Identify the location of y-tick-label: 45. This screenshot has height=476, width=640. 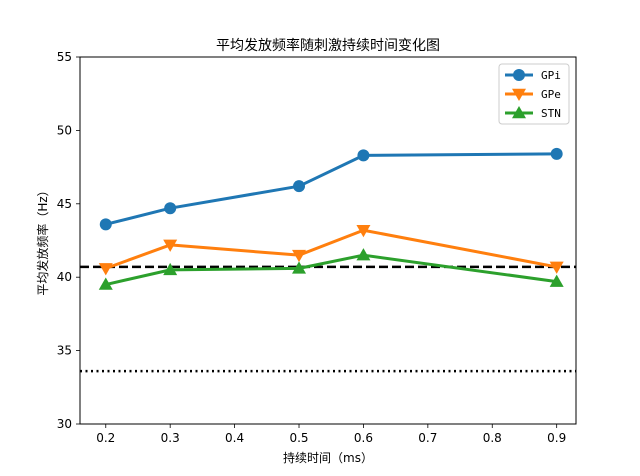
(64, 204).